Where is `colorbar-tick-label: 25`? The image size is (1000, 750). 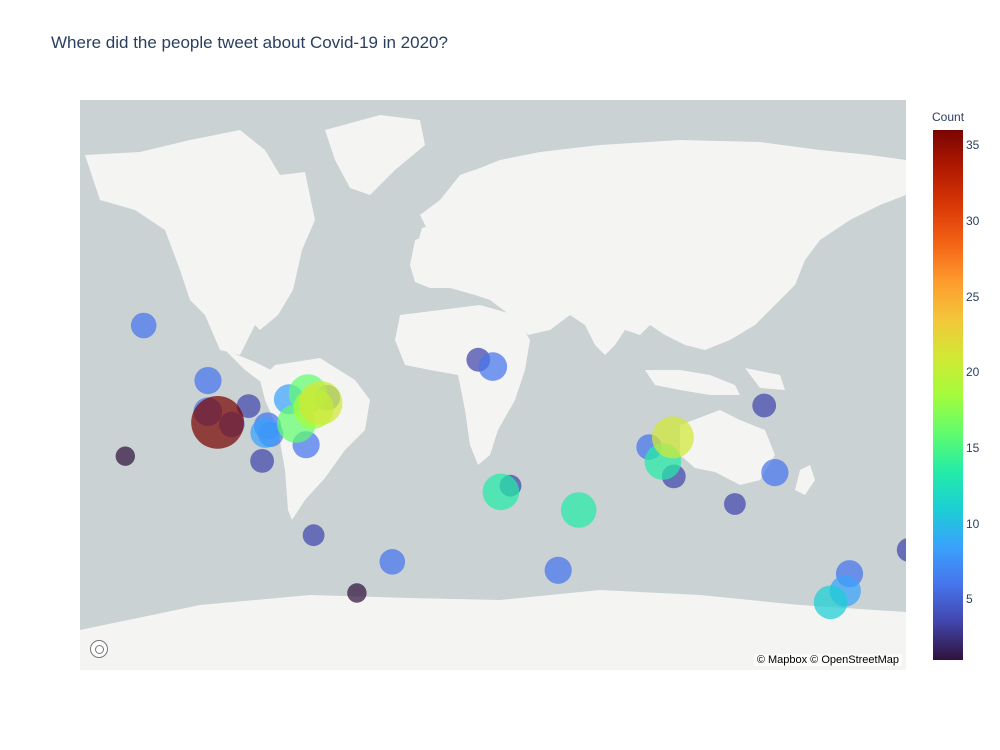 colorbar-tick-label: 25 is located at coordinates (973, 296).